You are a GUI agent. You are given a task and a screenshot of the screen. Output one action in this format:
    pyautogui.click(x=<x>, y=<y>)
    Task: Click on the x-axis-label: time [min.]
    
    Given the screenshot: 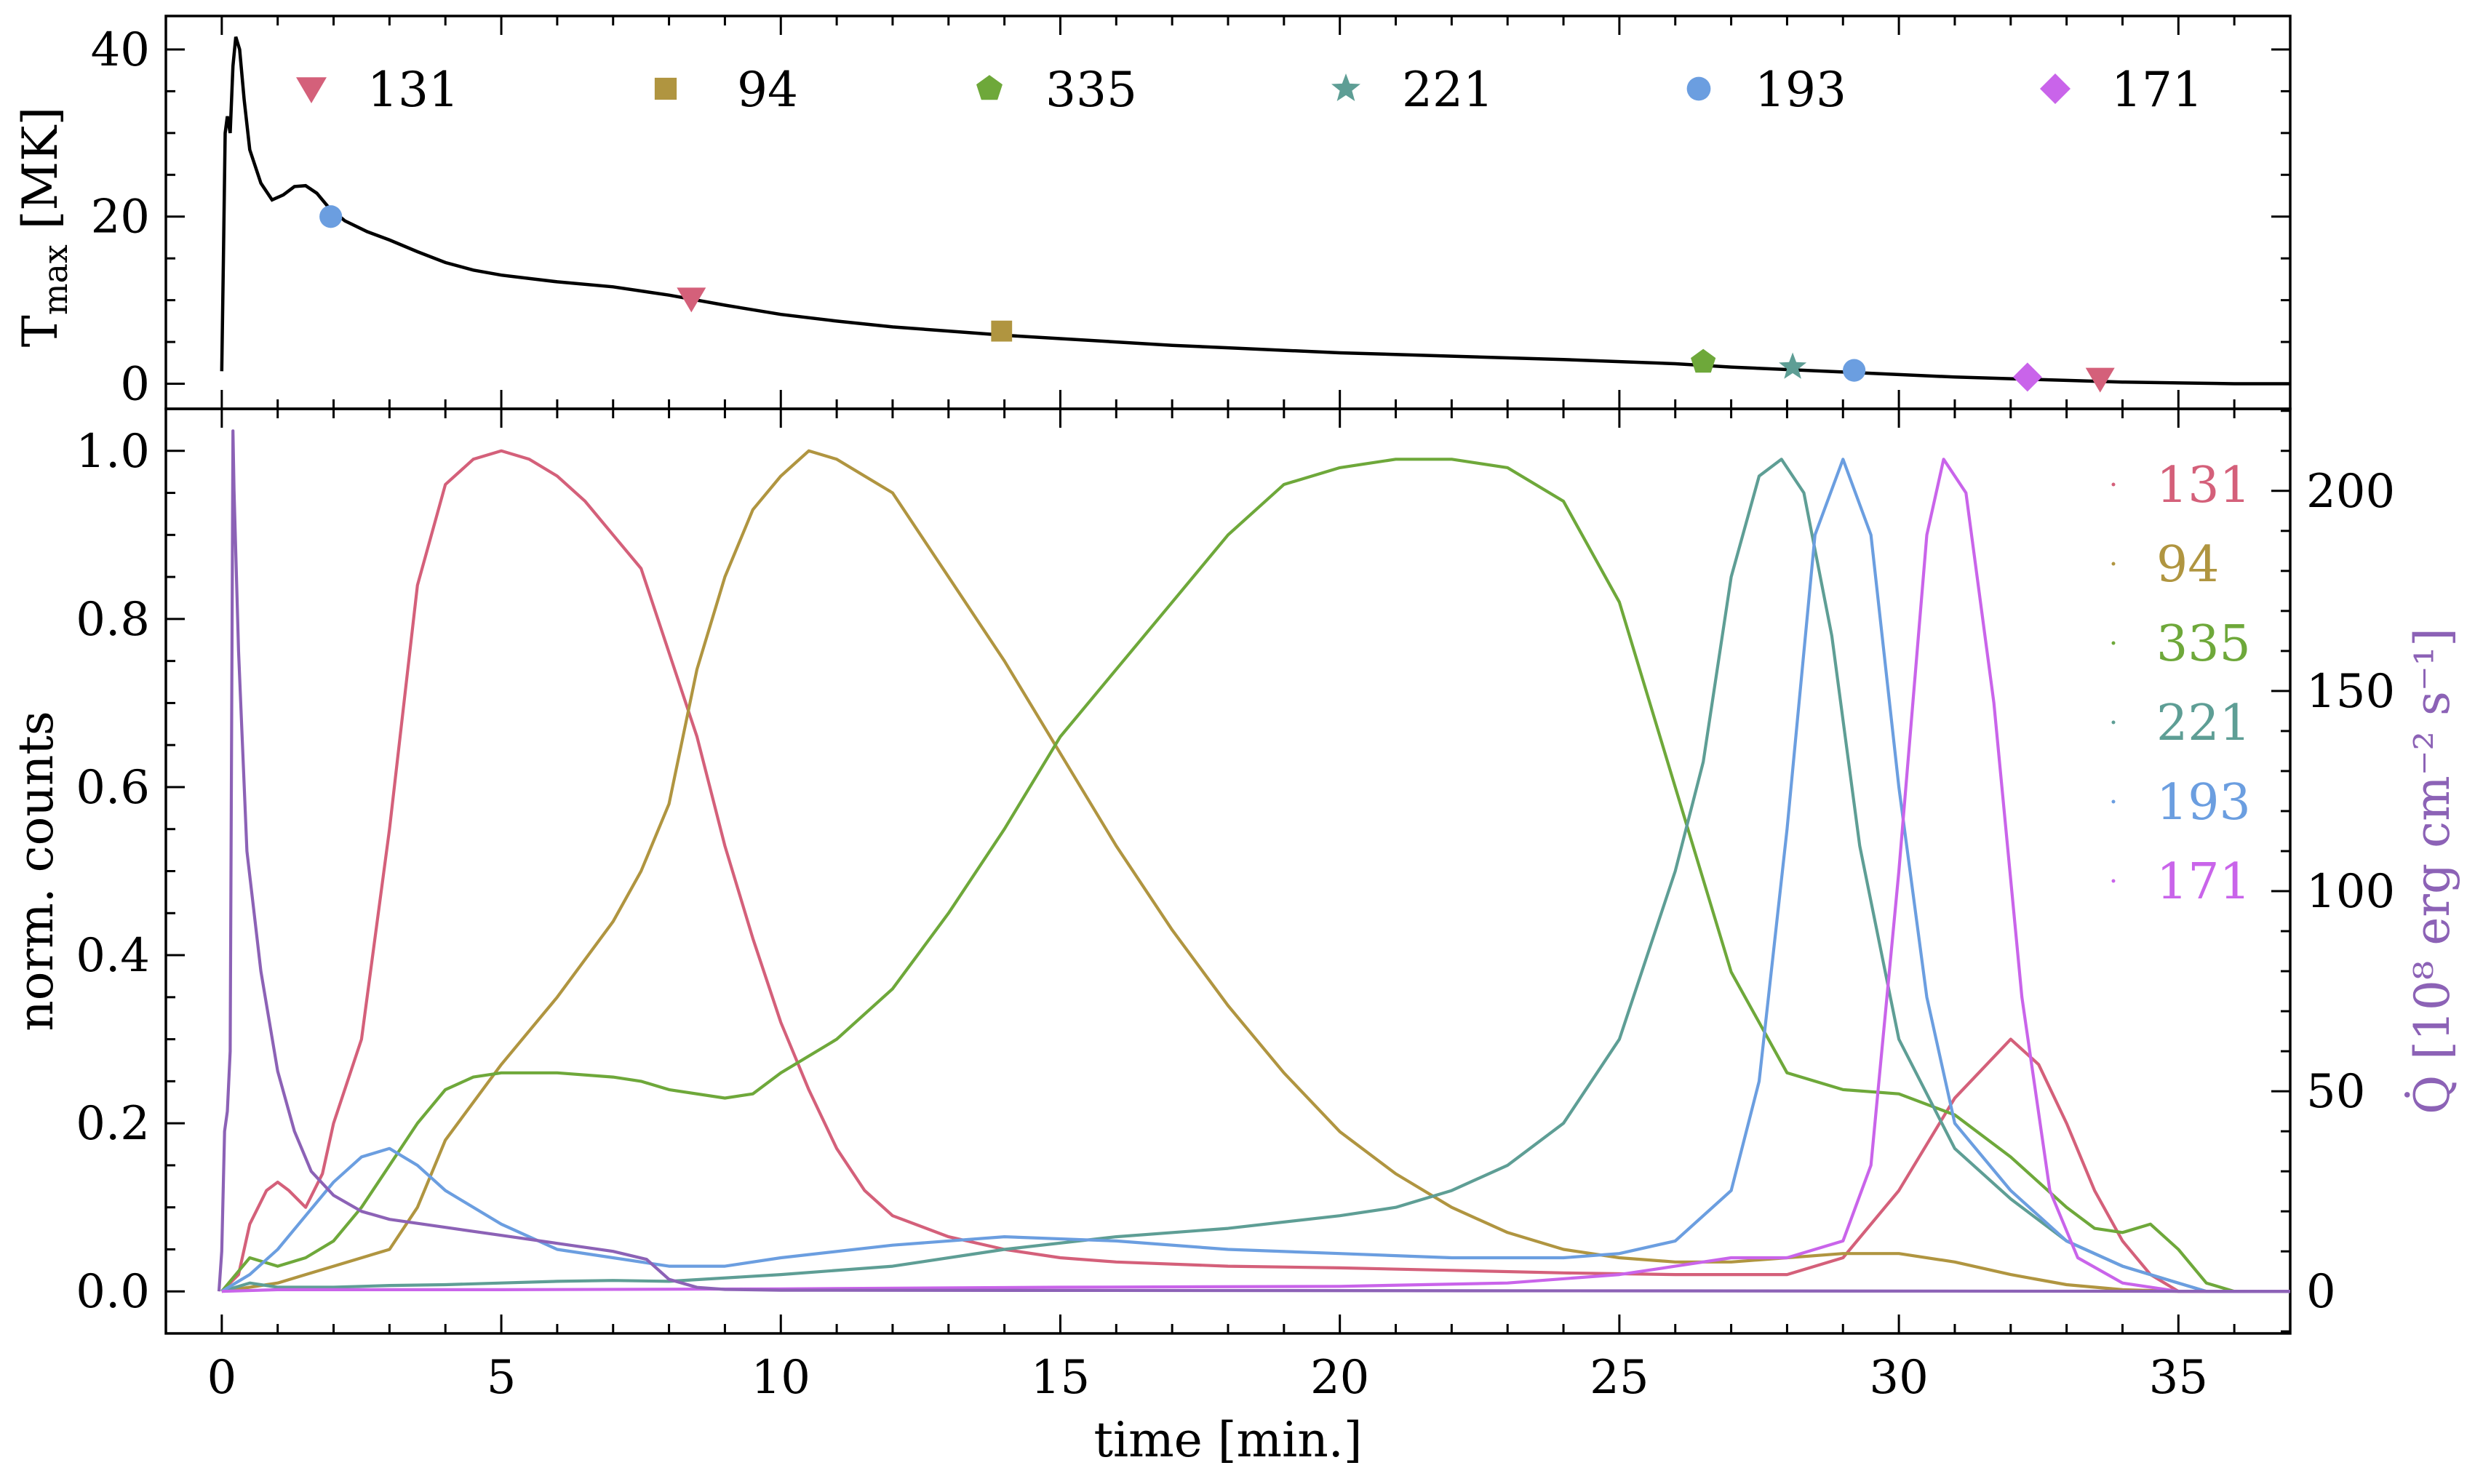 What is the action you would take?
    pyautogui.click(x=1228, y=1440)
    